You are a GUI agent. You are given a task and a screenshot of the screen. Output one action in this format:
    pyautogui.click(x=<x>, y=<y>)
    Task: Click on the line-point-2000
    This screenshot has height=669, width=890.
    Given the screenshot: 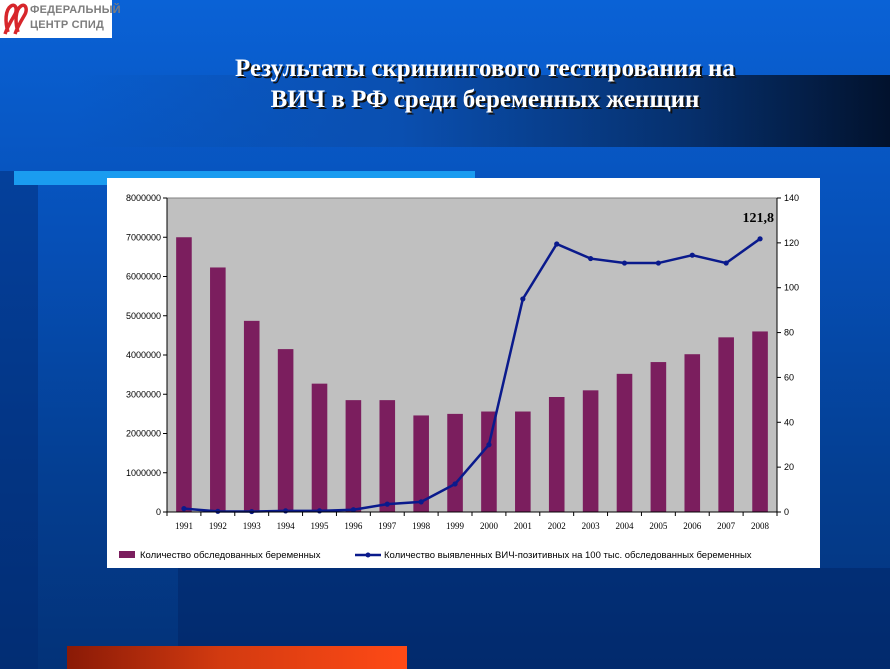 What is the action you would take?
    pyautogui.click(x=489, y=445)
    